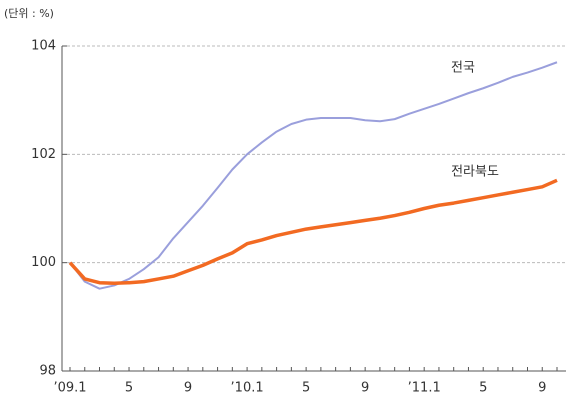 The image size is (566, 403). What do you see at coordinates (247, 388) in the screenshot?
I see `x-tick-label: ’10.1` at bounding box center [247, 388].